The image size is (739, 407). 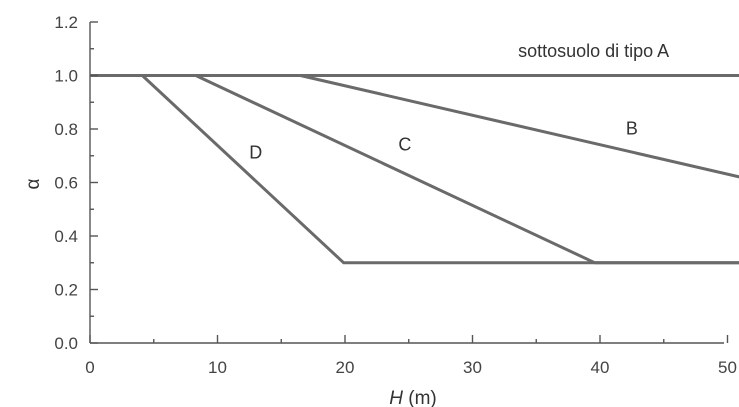 What do you see at coordinates (727, 367) in the screenshot?
I see `x-tick-label: 50` at bounding box center [727, 367].